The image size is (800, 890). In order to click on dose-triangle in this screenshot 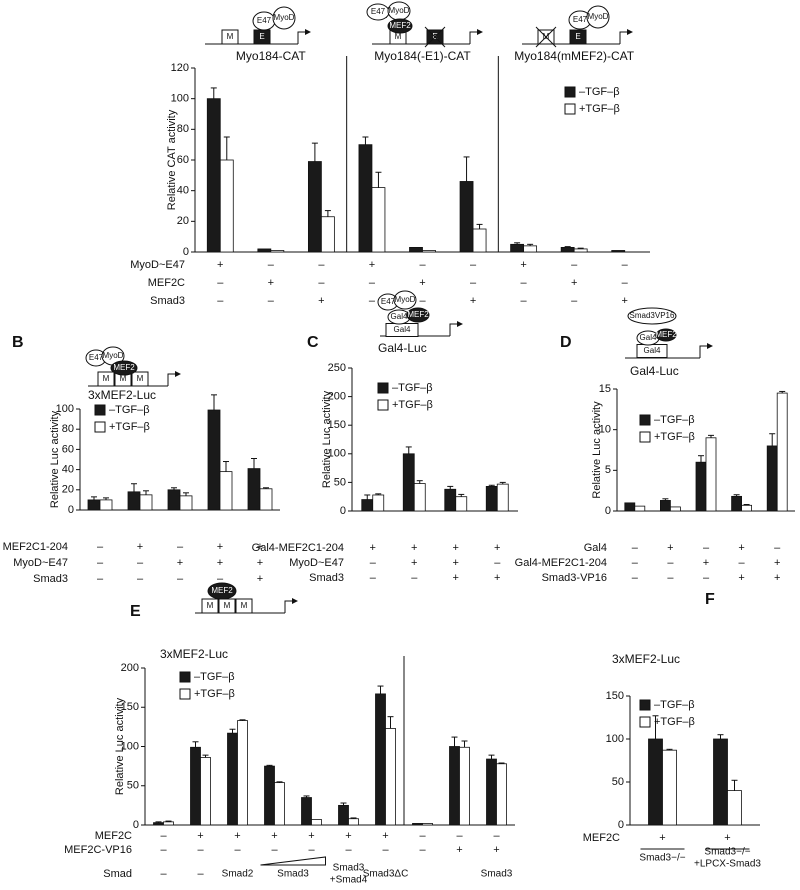, I will do `click(293, 861)`.